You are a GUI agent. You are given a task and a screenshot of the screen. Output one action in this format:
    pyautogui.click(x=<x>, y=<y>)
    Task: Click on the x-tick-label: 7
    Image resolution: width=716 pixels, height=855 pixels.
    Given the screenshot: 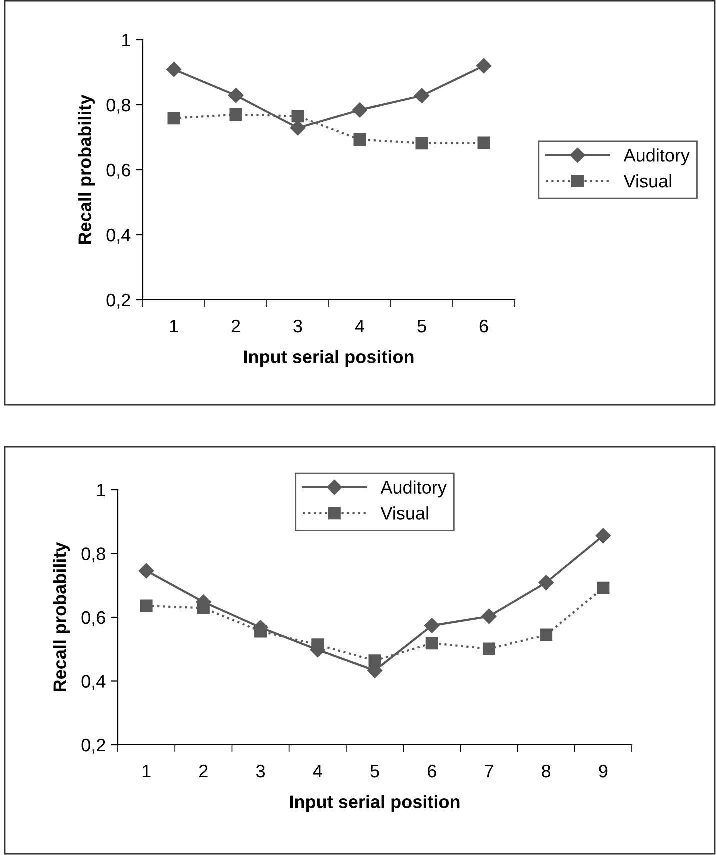 What is the action you would take?
    pyautogui.click(x=489, y=771)
    